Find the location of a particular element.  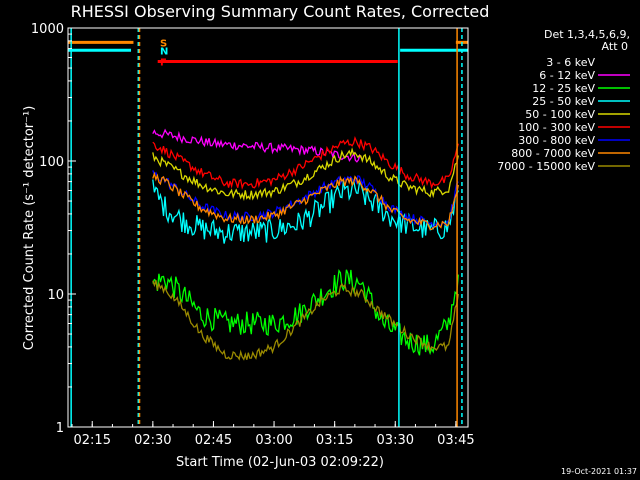

x-tick-label-2: 02:45 is located at coordinates (213, 440).